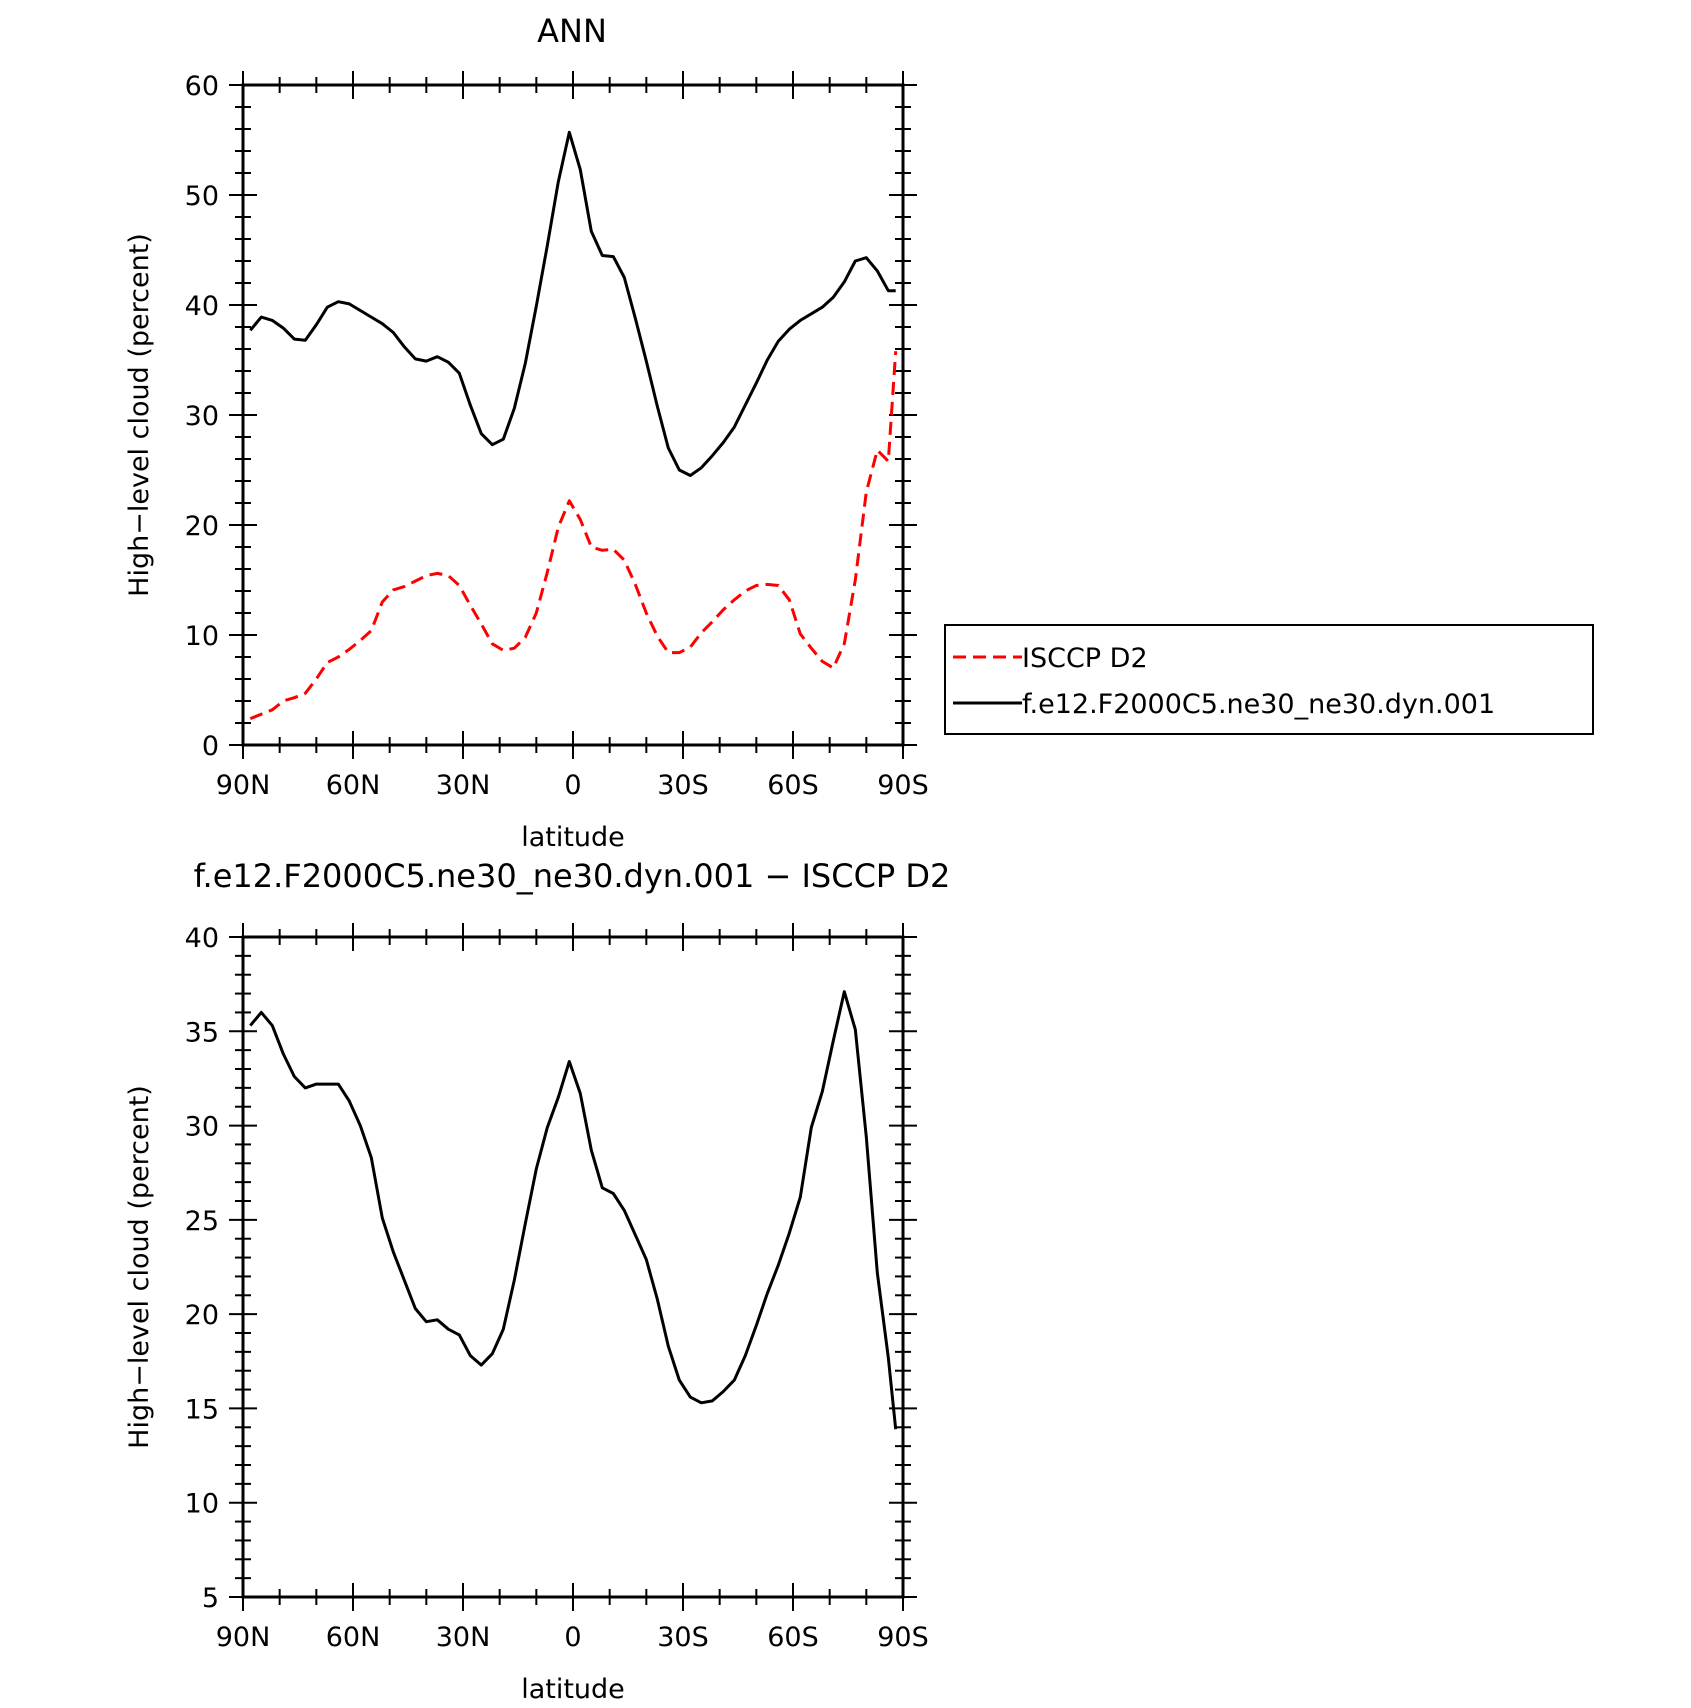  What do you see at coordinates (210, 1598) in the screenshot?
I see `y-tick-label: 5` at bounding box center [210, 1598].